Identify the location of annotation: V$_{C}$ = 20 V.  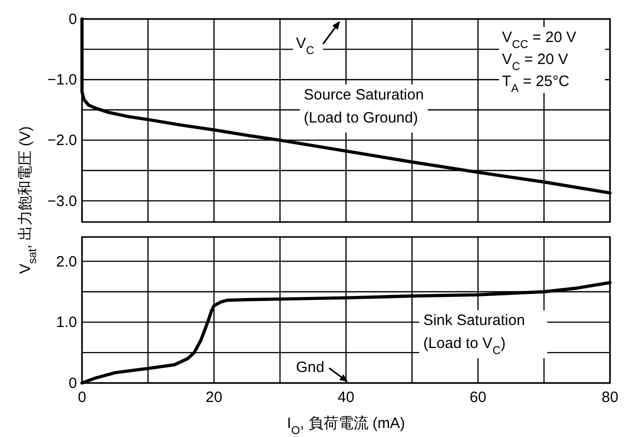
(535, 62).